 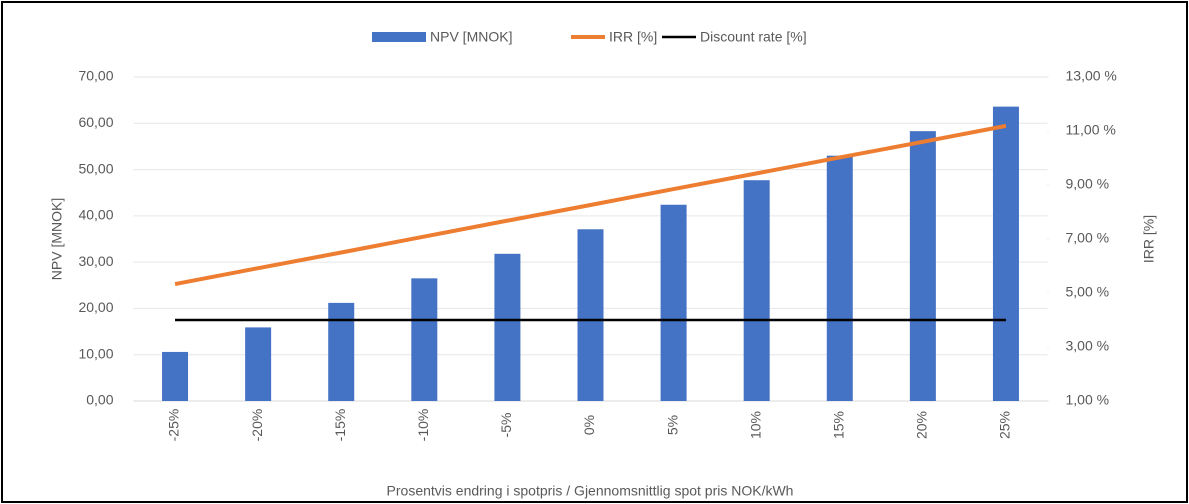 What do you see at coordinates (753, 37) in the screenshot?
I see `legend-label: Discount rate [%]` at bounding box center [753, 37].